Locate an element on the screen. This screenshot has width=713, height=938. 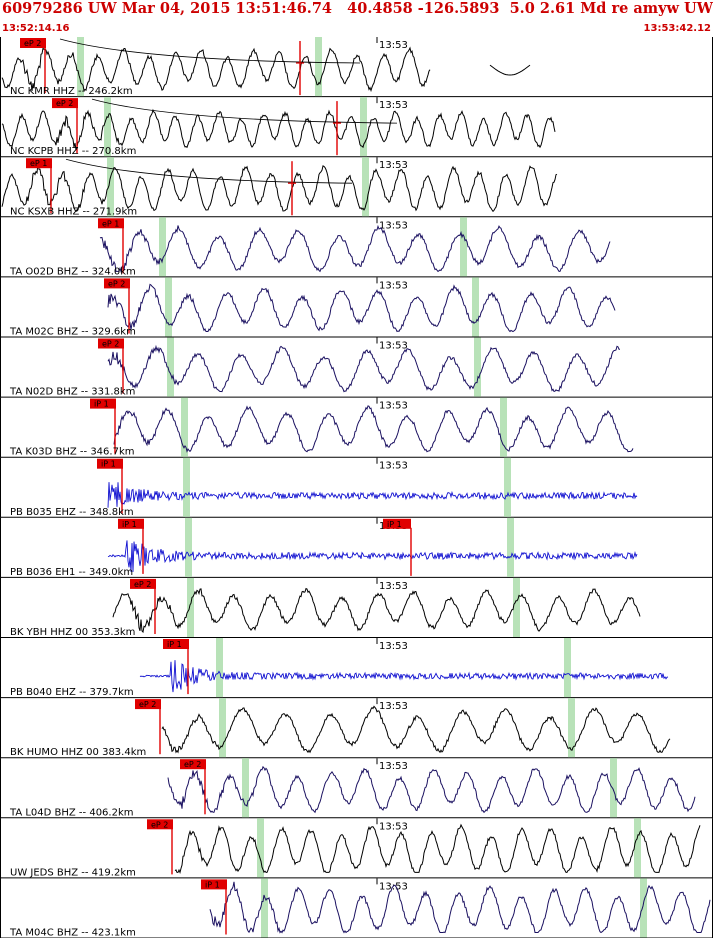
station-label: NC KMR HHZ -- 246.2km is located at coordinates (71, 91).